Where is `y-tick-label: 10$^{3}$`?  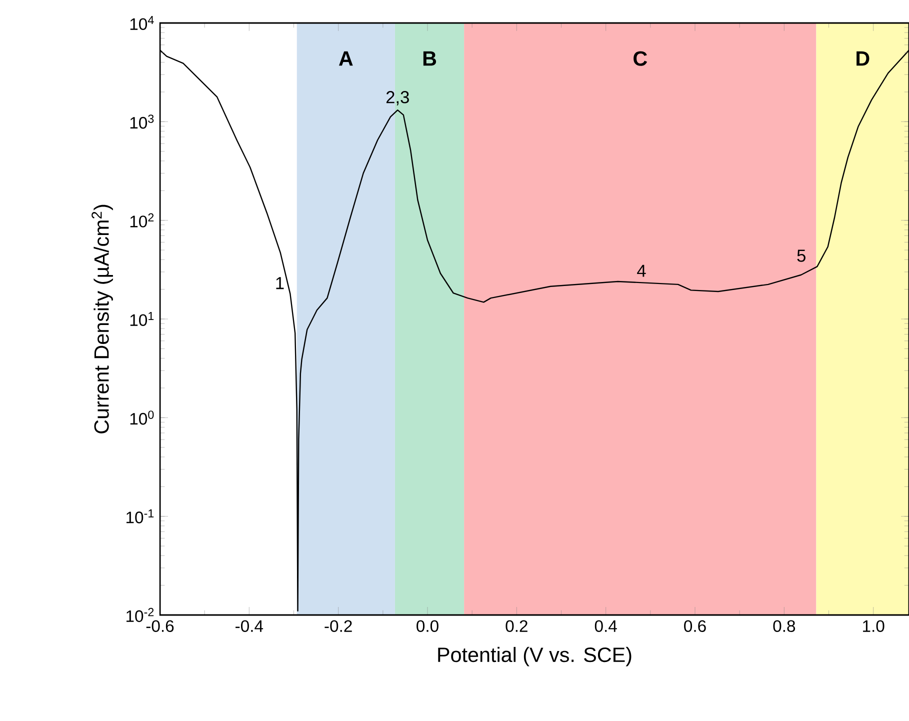 y-tick-label: 10$^{3}$ is located at coordinates (142, 121).